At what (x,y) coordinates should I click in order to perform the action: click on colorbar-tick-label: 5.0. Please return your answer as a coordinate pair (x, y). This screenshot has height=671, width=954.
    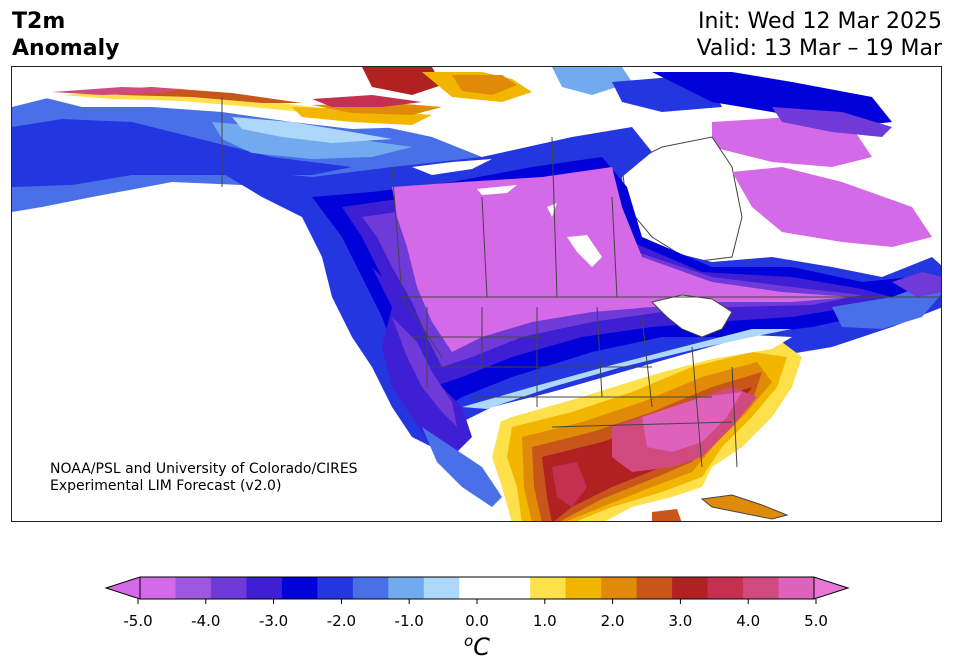
    Looking at the image, I should click on (816, 621).